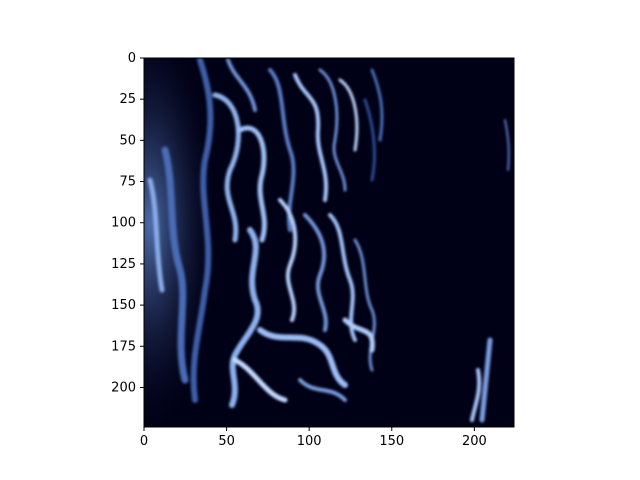 Image resolution: width=640 pixels, height=480 pixels. Describe the element at coordinates (123, 387) in the screenshot. I see `y-tick-label: 200` at that location.